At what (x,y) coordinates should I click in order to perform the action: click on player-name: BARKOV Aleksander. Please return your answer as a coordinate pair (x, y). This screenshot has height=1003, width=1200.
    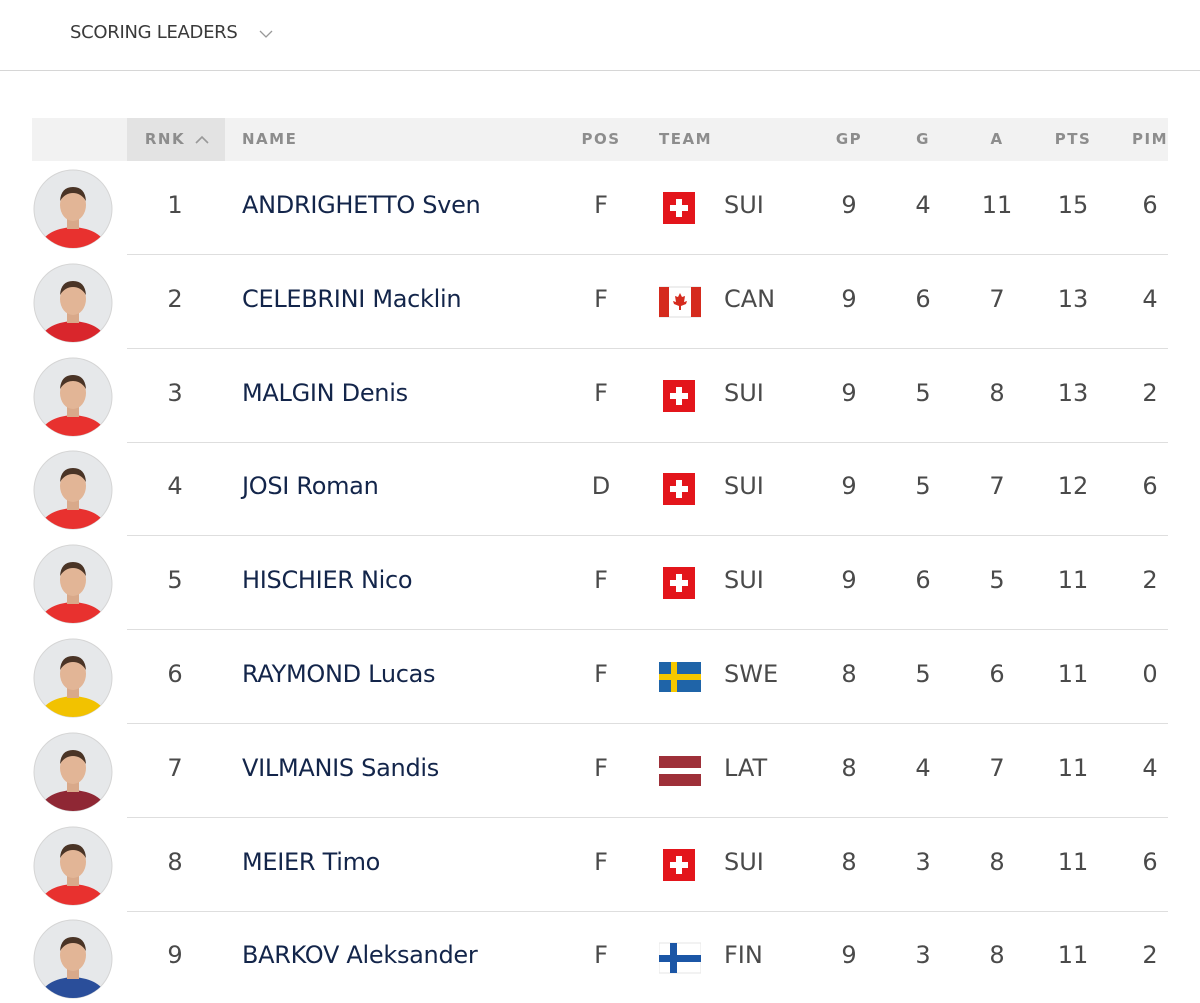
    Looking at the image, I should click on (360, 955).